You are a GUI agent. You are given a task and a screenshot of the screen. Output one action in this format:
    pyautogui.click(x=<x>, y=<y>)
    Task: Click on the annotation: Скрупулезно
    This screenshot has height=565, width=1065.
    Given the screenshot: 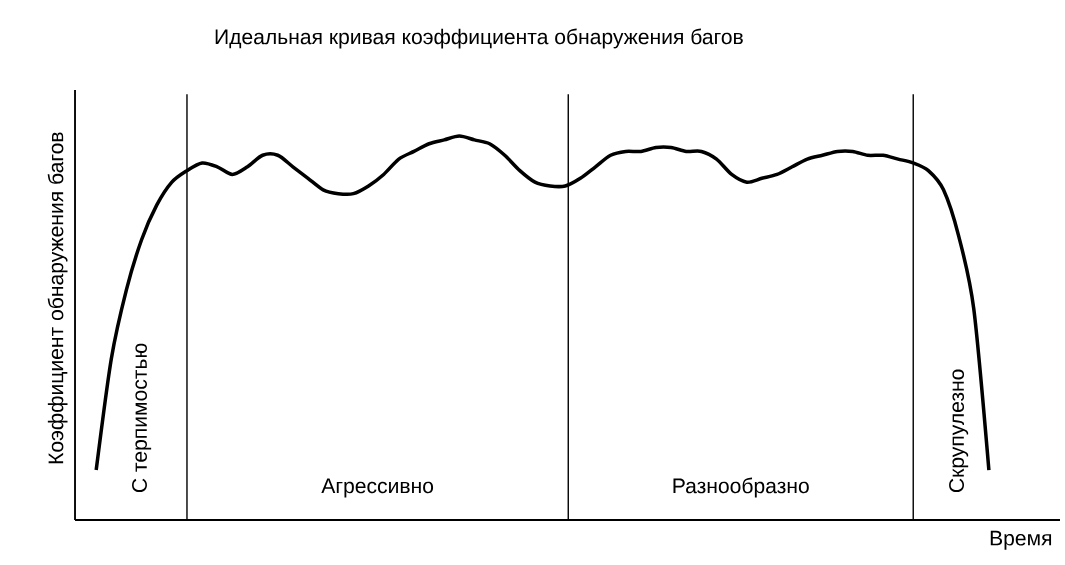 What is the action you would take?
    pyautogui.click(x=959, y=431)
    